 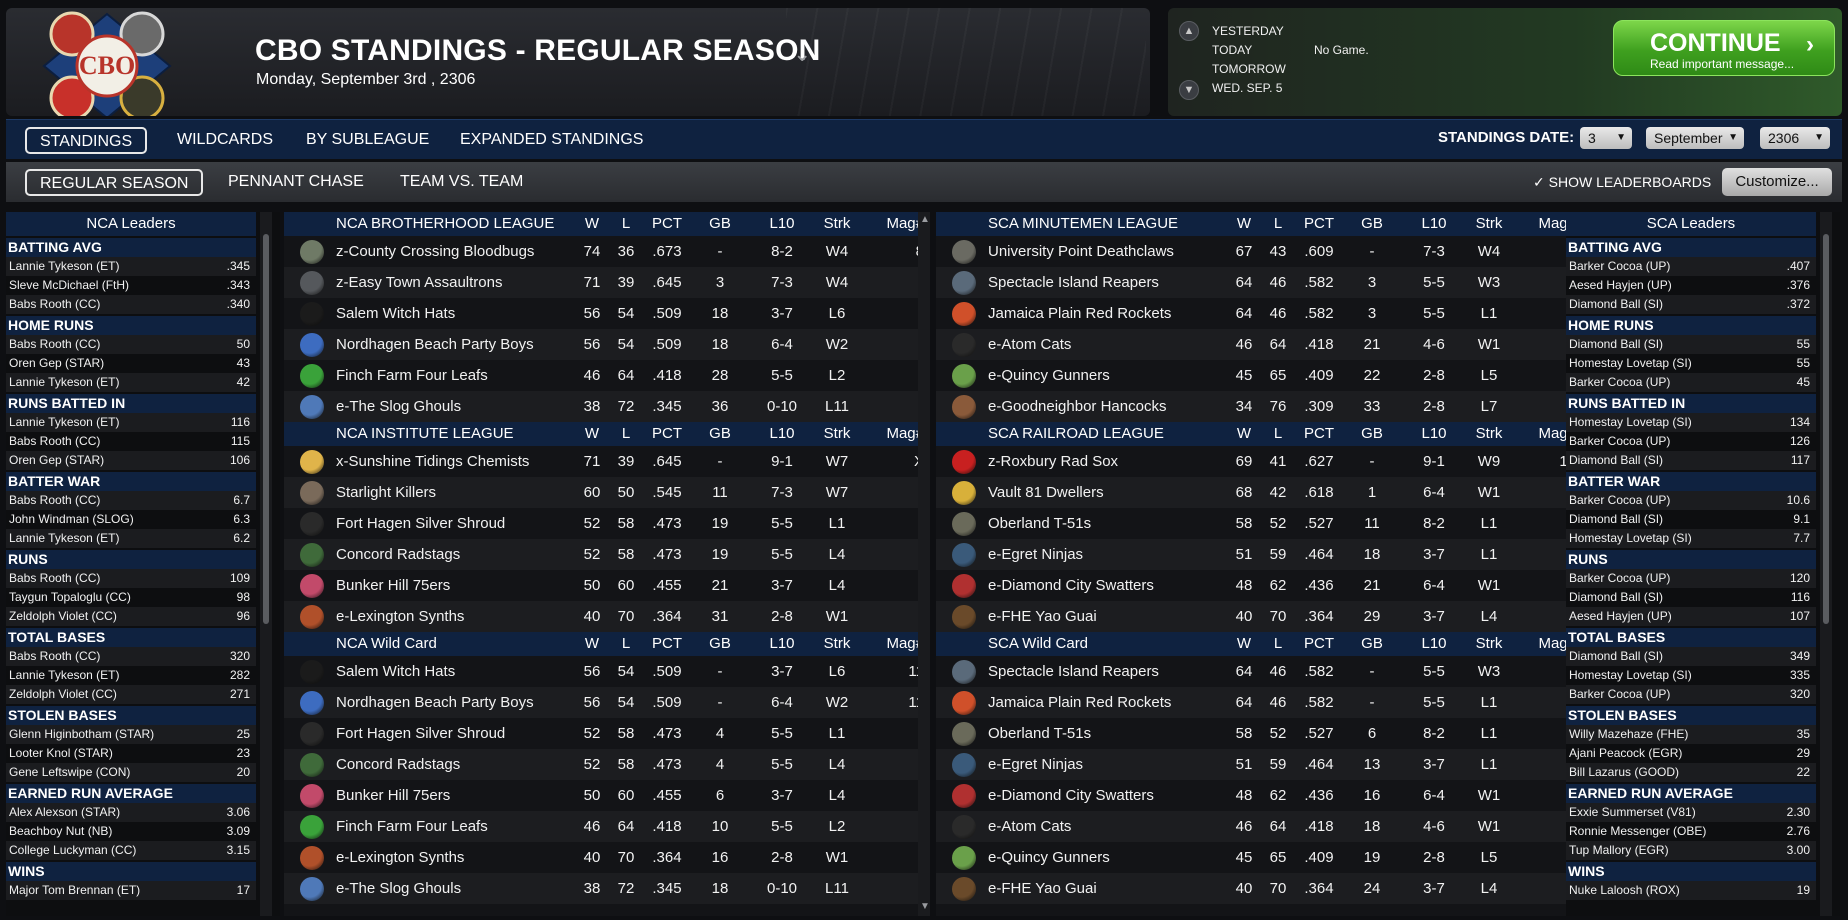 What do you see at coordinates (131, 831) in the screenshot?
I see `leader-row: Beachboy Nut (NB) 3.09` at bounding box center [131, 831].